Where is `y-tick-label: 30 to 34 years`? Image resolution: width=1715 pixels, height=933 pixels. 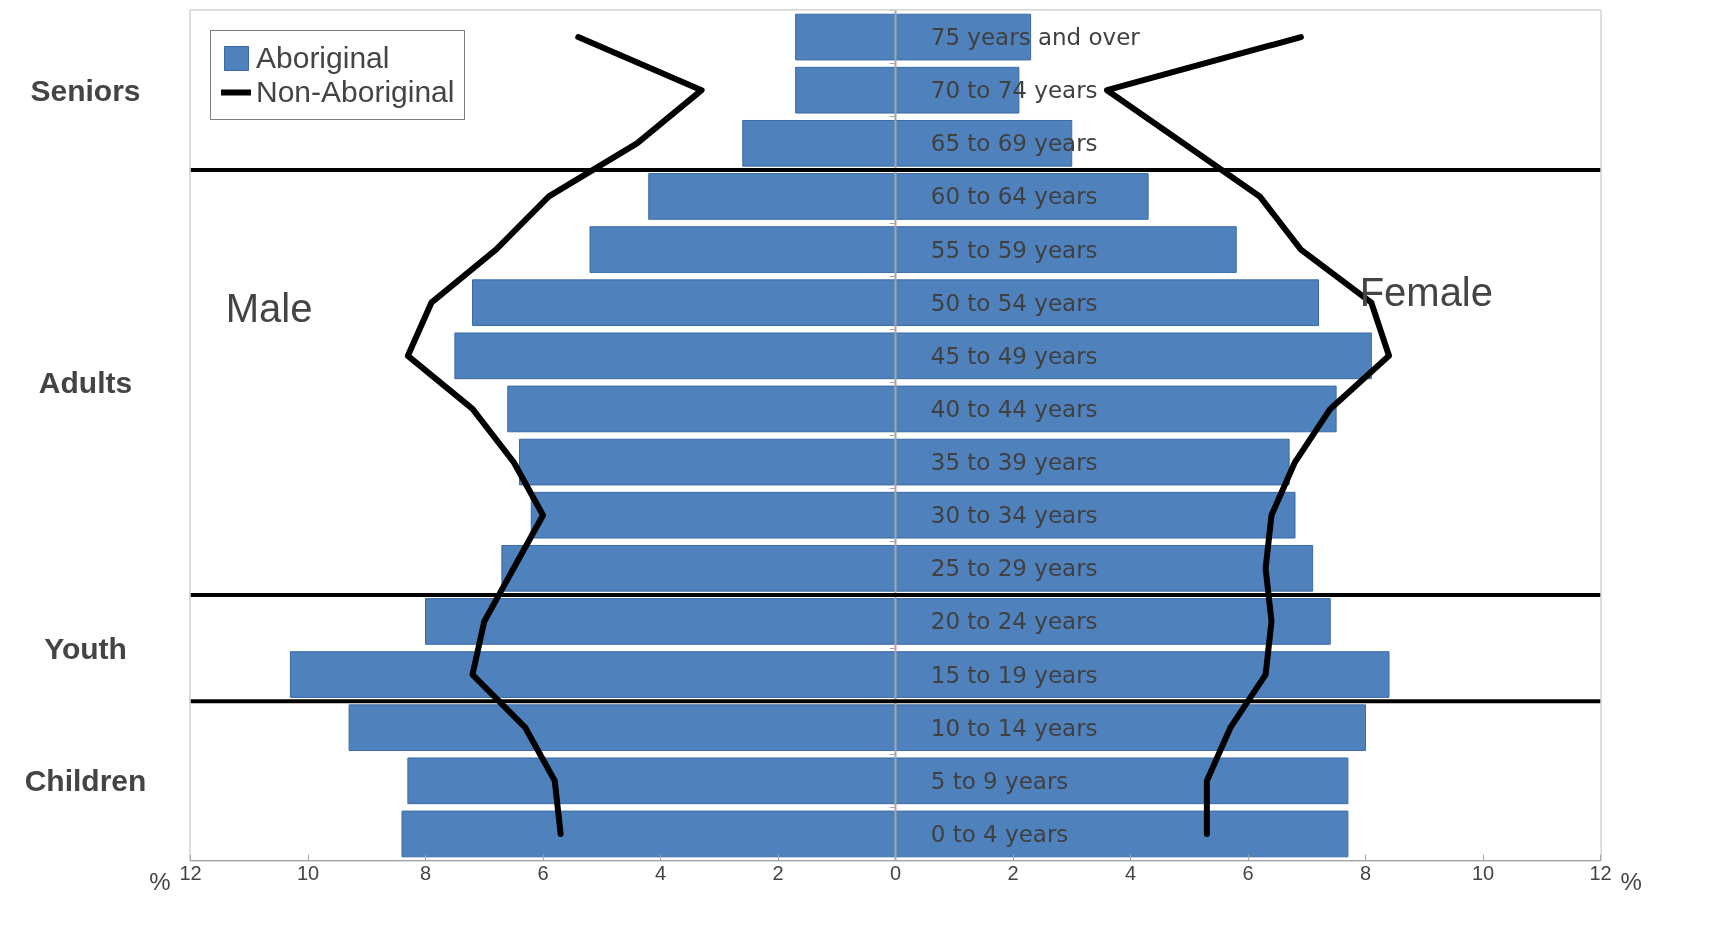
y-tick-label: 30 to 34 years is located at coordinates (1014, 515).